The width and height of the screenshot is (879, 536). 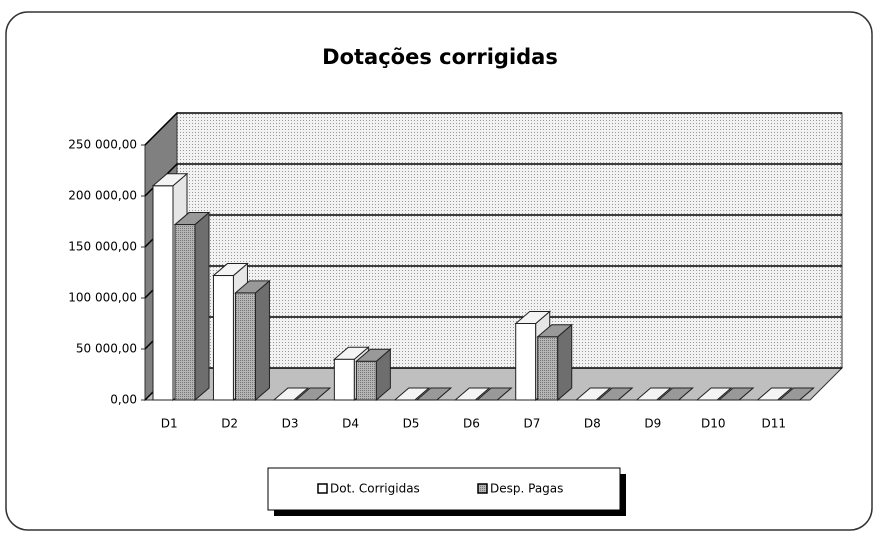 I want to click on chart-title: Dotações corrigidas, so click(x=440, y=57).